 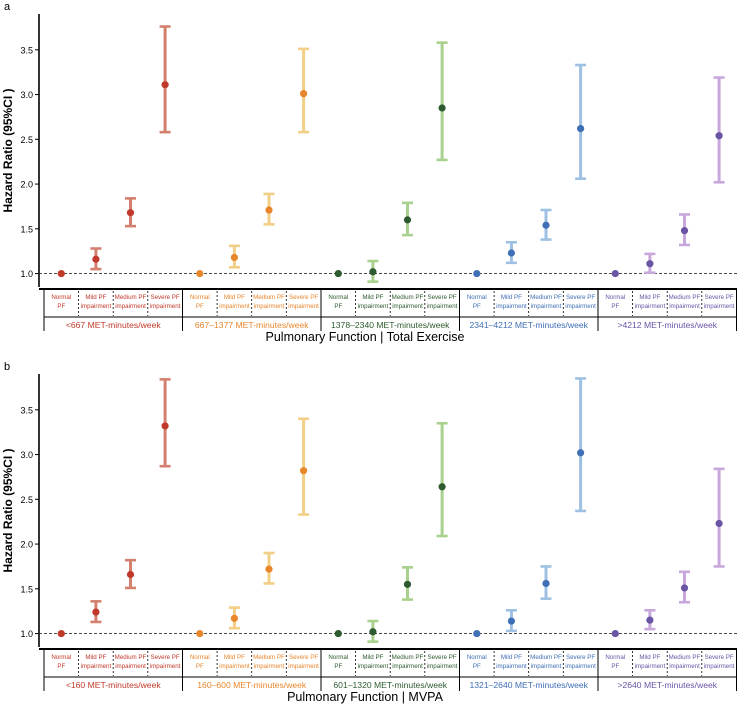 What do you see at coordinates (365, 337) in the screenshot?
I see `x-axis-title: Pulmonary Function | Total Exercise` at bounding box center [365, 337].